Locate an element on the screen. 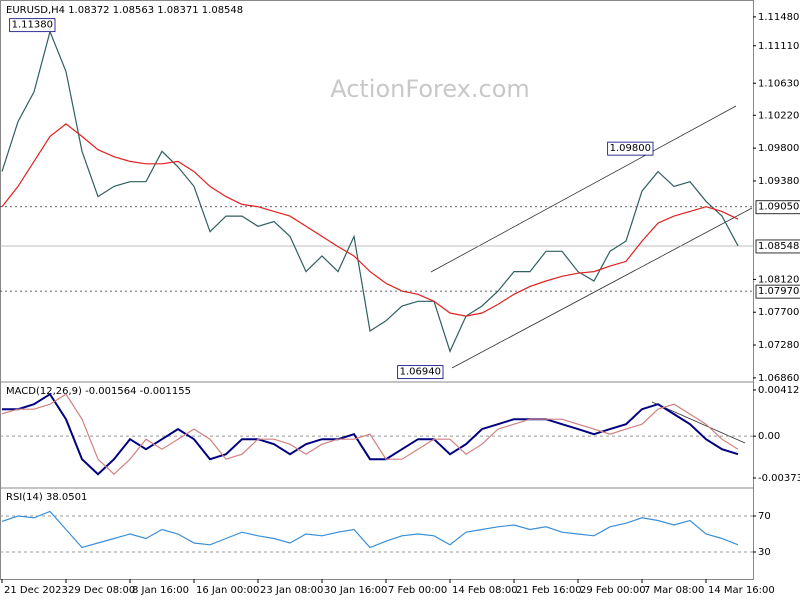  y-tick-label: 30 is located at coordinates (764, 552).